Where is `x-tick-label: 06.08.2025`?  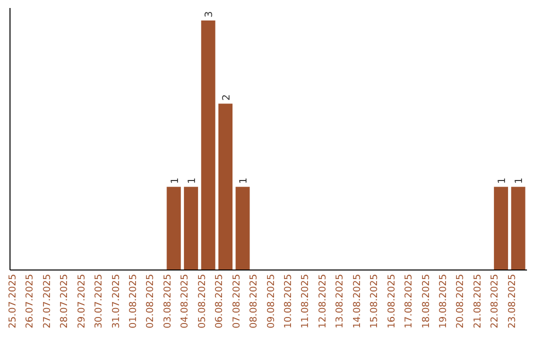
x-tick-label: 06.08.2025 is located at coordinates (220, 301).